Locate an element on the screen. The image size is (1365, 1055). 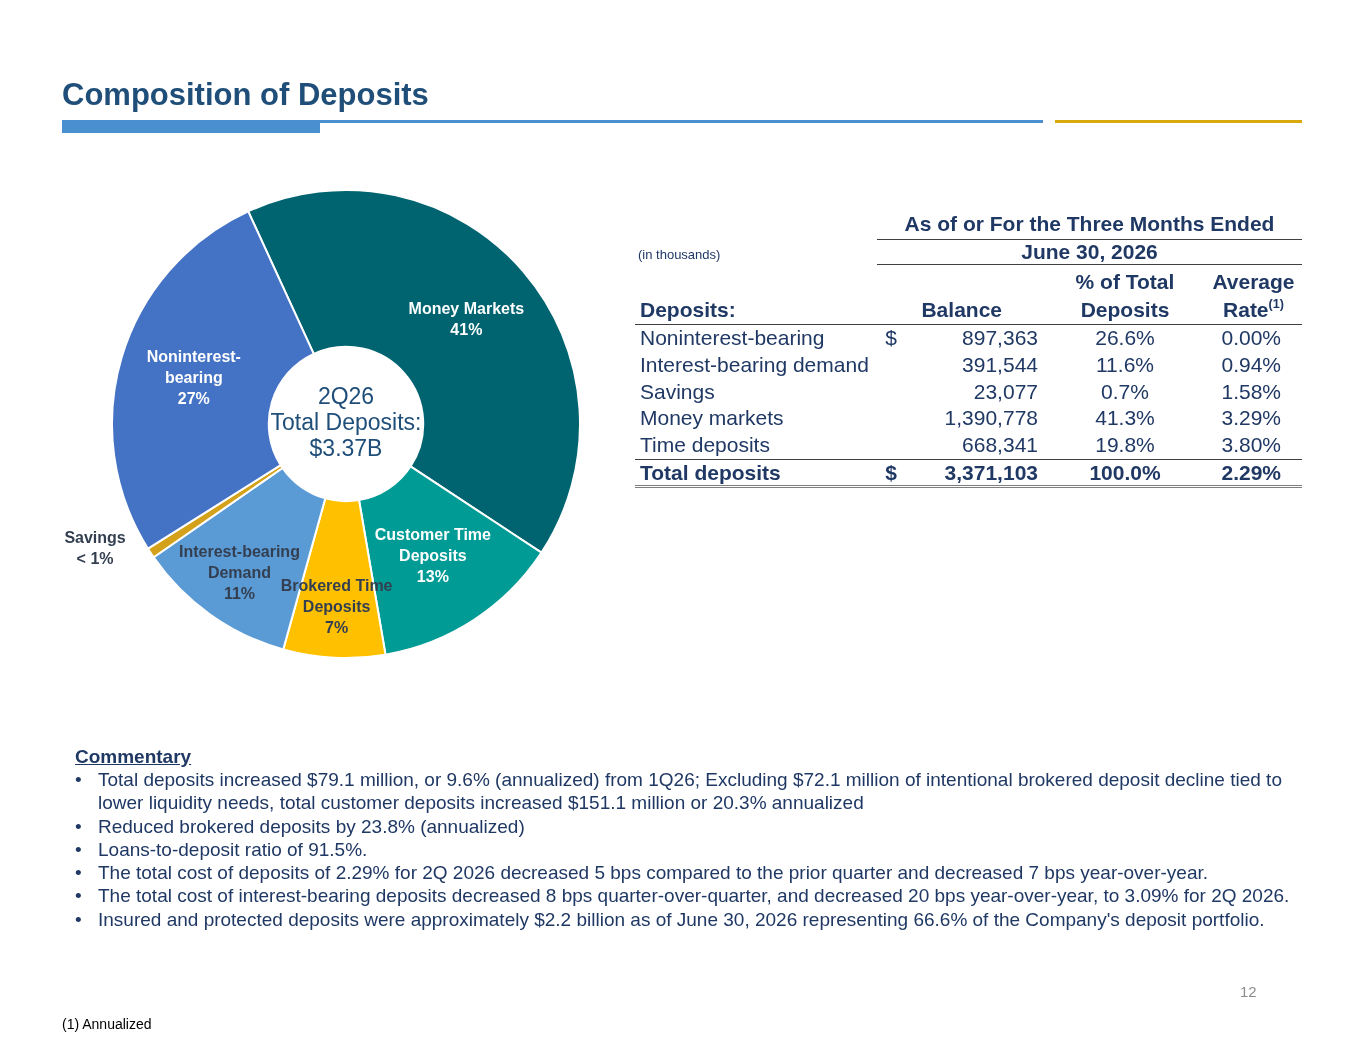
text: Deposits: Balance % of Total Deposits Average Rate$^{(1)}$ is located at coordinates (967, 295).